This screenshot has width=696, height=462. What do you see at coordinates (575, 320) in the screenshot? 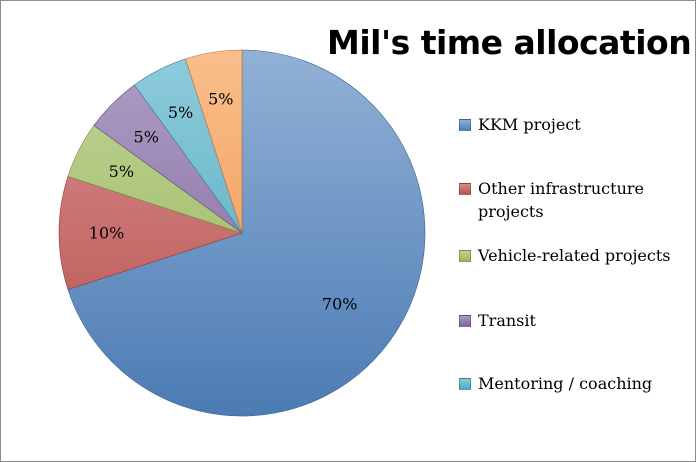
I see `legend-item-transit: Transit` at bounding box center [575, 320].